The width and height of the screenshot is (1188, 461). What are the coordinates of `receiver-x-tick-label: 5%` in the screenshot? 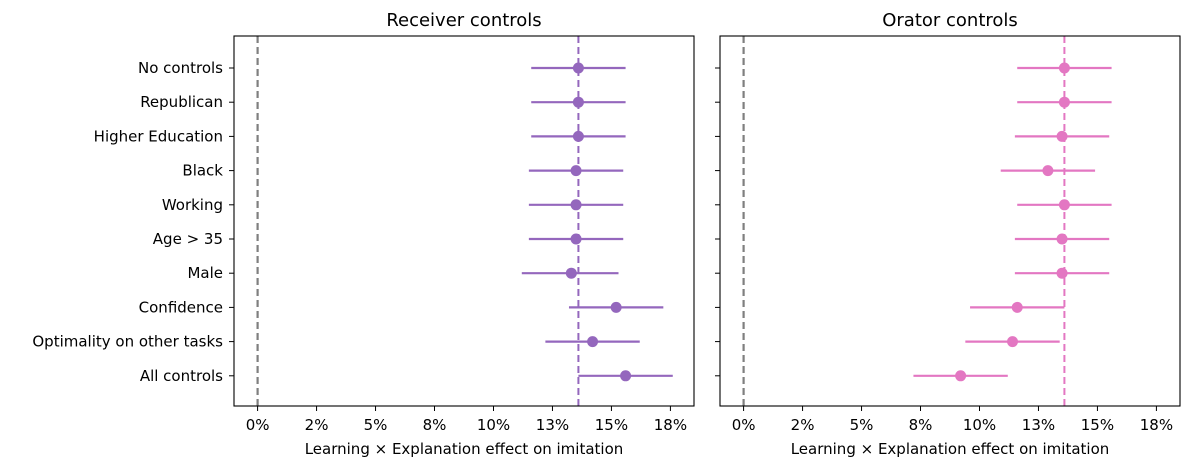 It's located at (376, 425).